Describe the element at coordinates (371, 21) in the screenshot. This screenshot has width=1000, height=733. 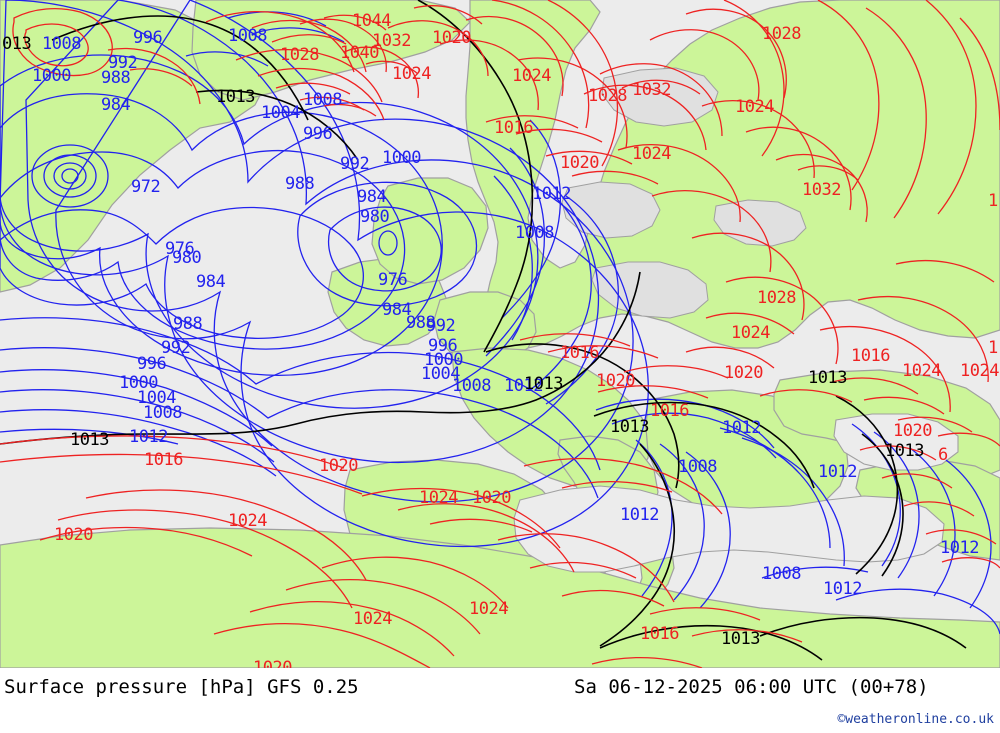
I see `isobar-label: 1044` at that location.